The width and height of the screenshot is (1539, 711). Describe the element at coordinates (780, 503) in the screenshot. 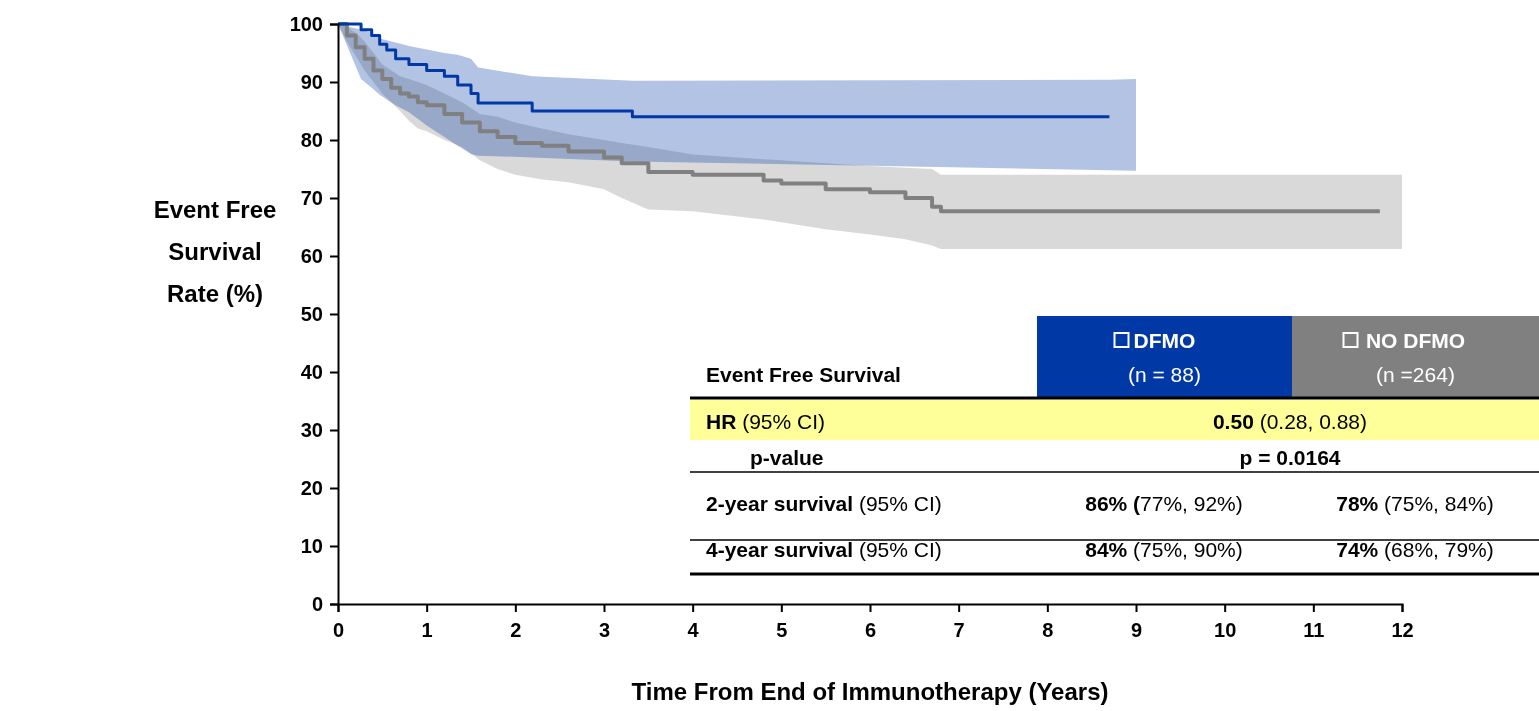

I see `annotation: 2-year survival` at that location.